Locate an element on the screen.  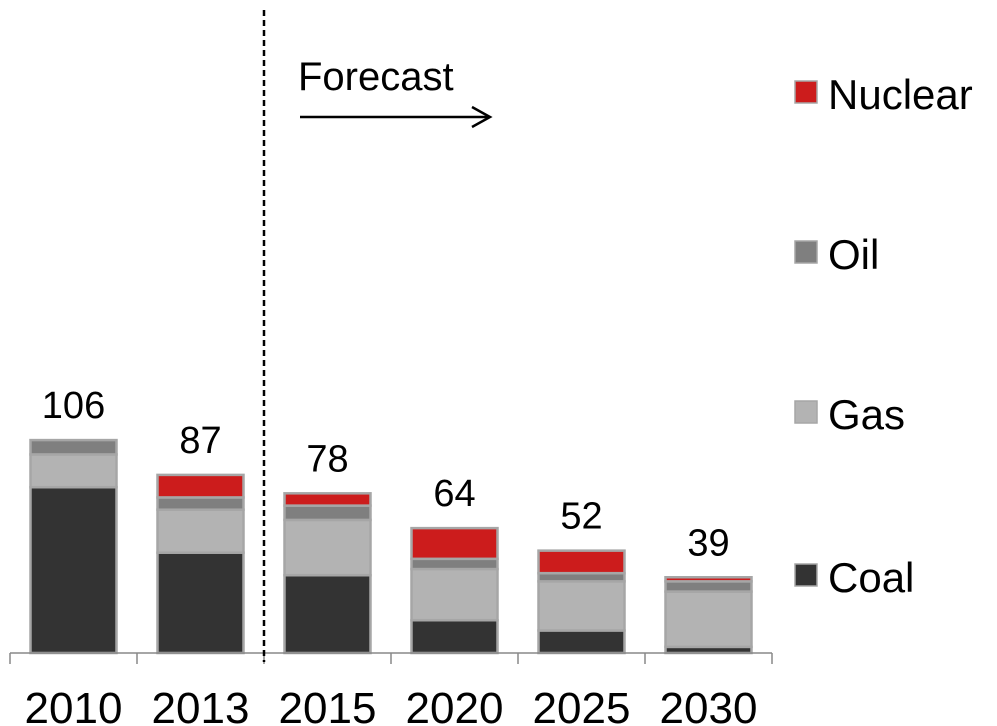
x-tick-label: 2010 is located at coordinates (74, 705).